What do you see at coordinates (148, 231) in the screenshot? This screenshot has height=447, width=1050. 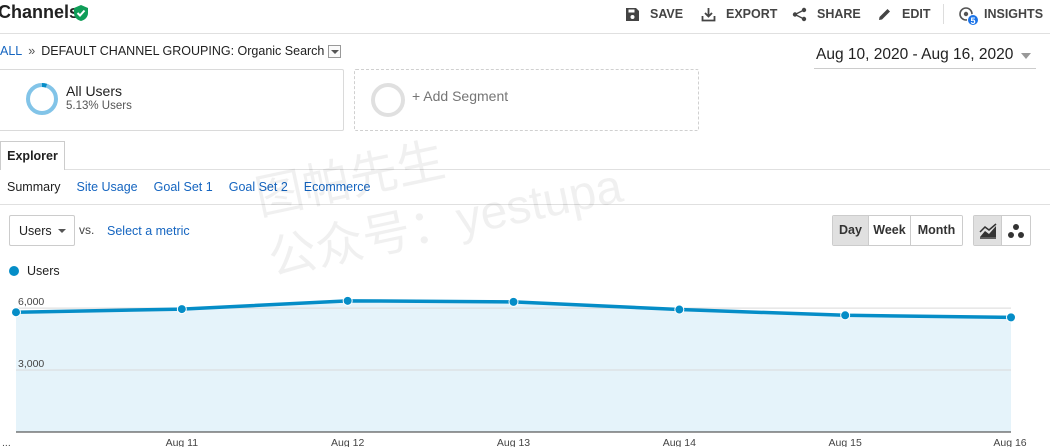 I see `select-metric-link: Select a metric` at bounding box center [148, 231].